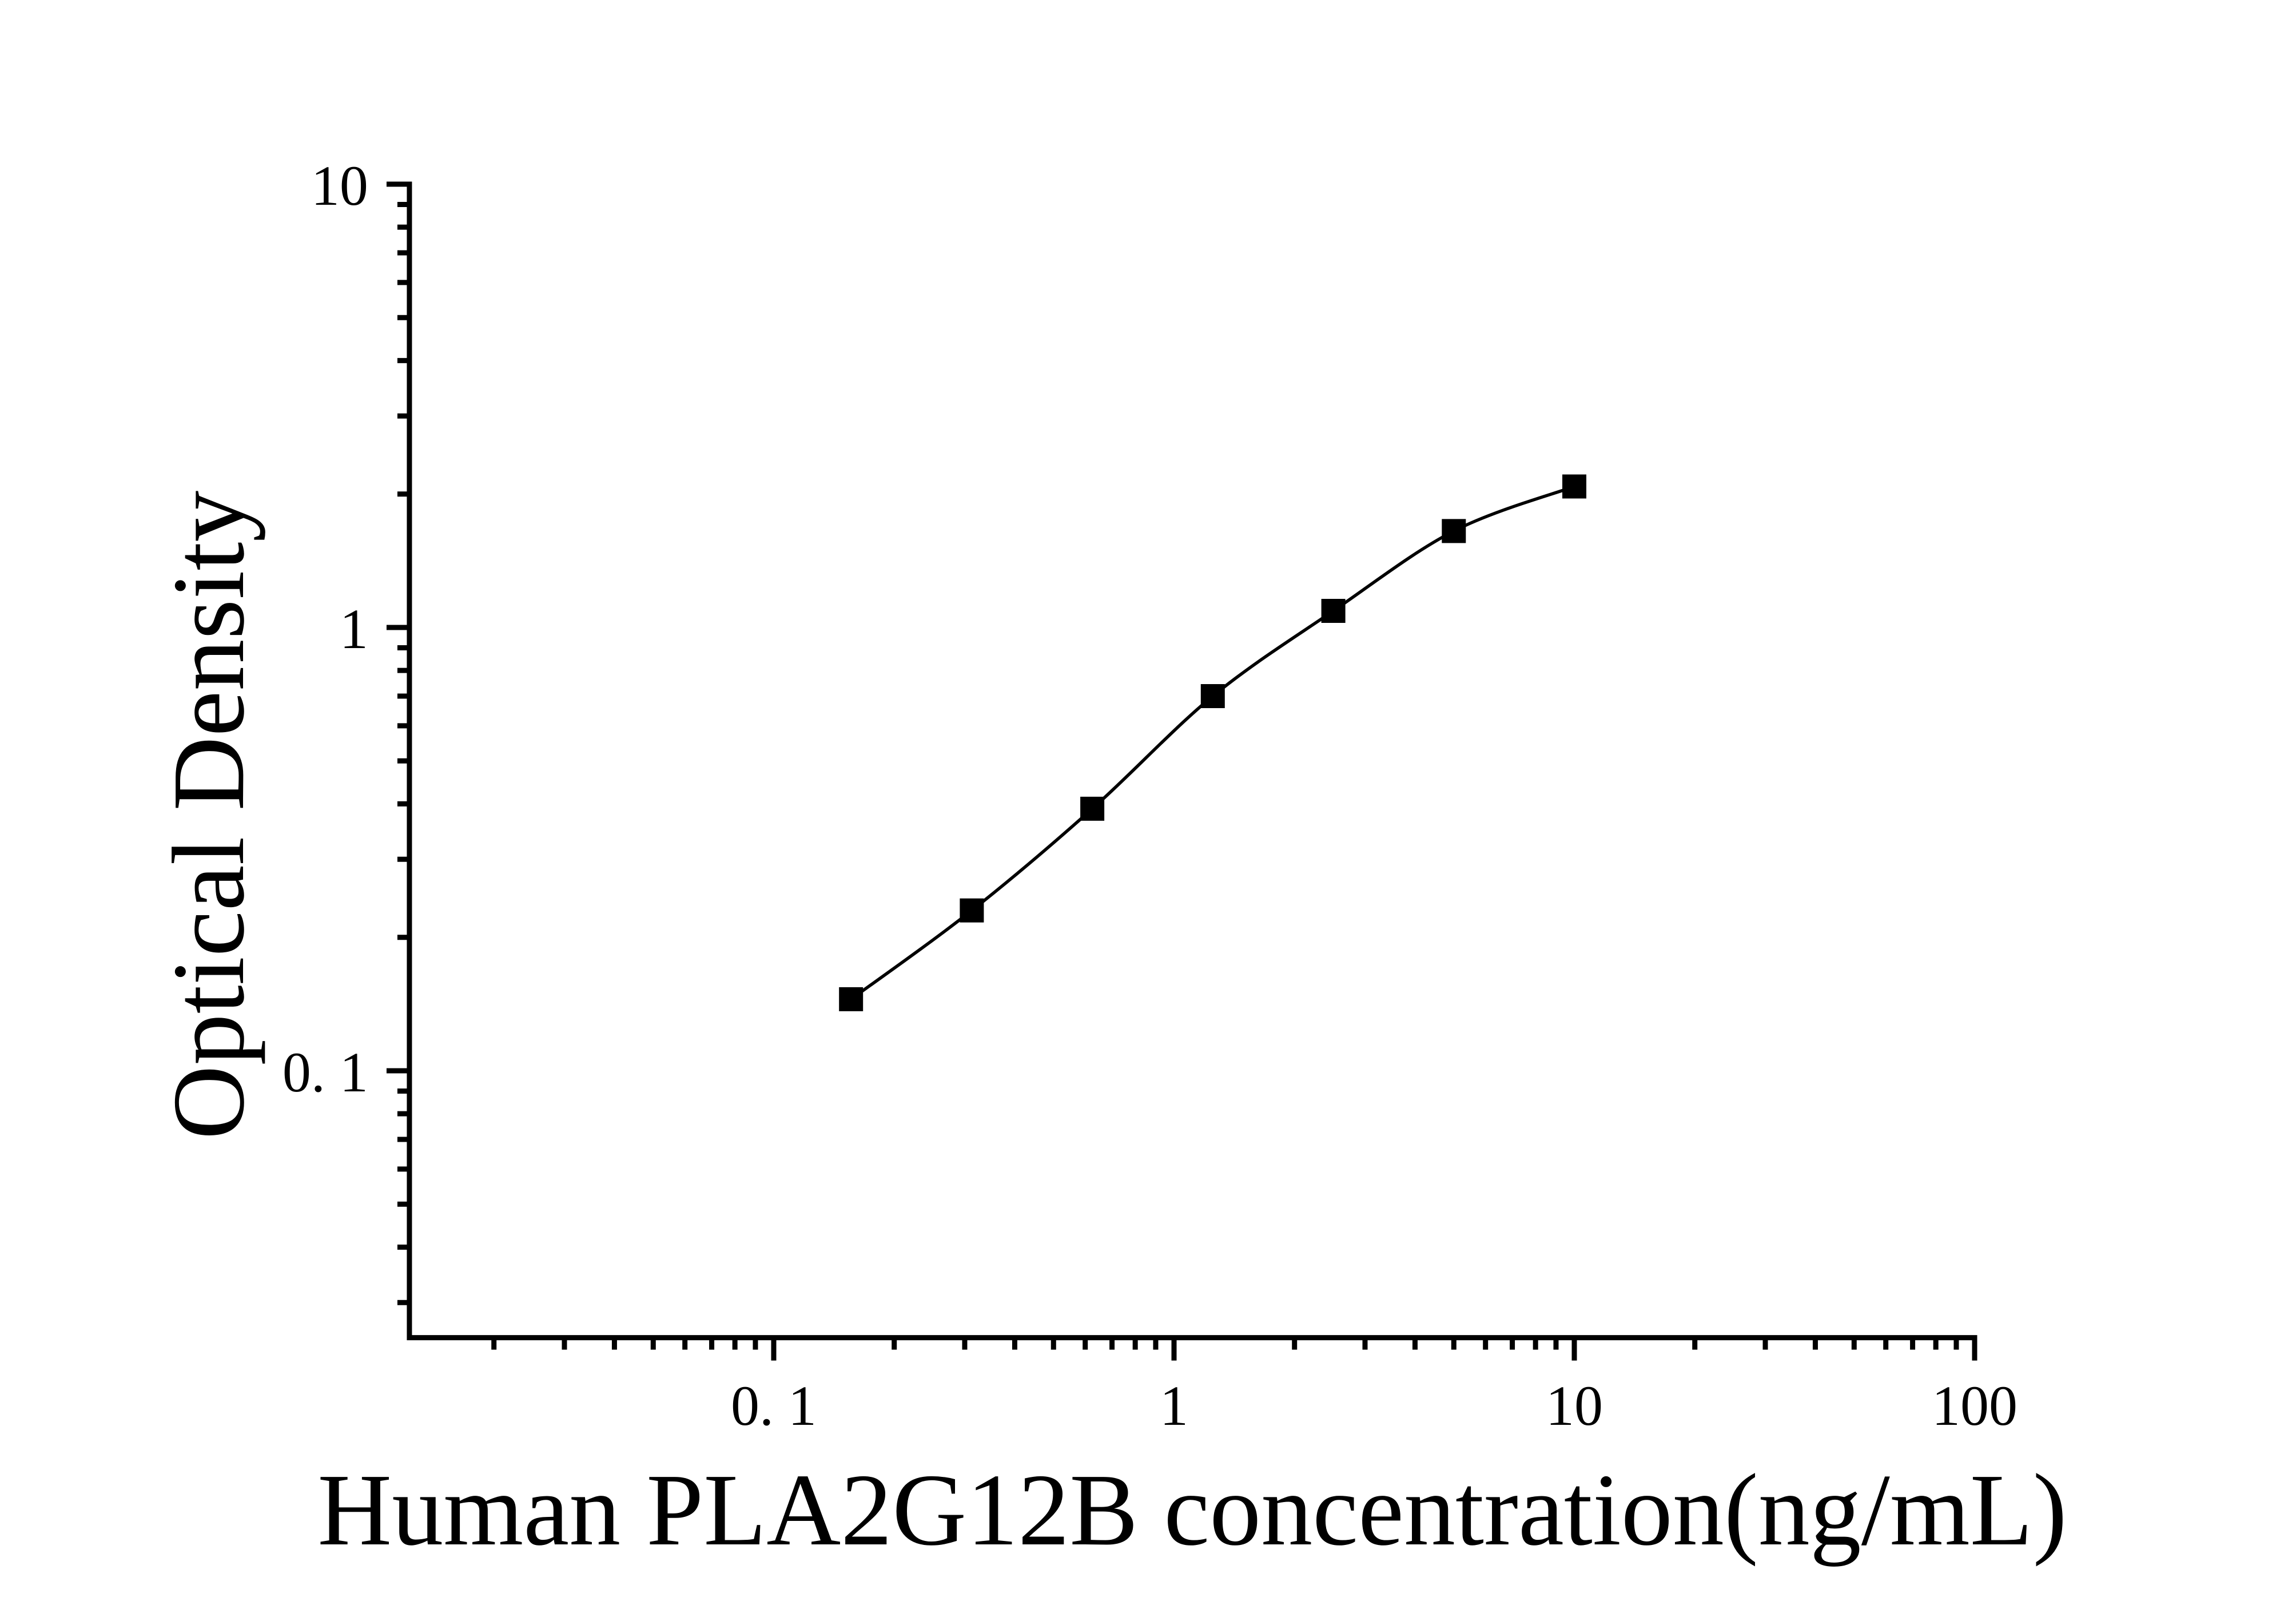 This screenshot has width=2296, height=1605. Describe the element at coordinates (1575, 1405) in the screenshot. I see `x-tick-label: 10` at that location.